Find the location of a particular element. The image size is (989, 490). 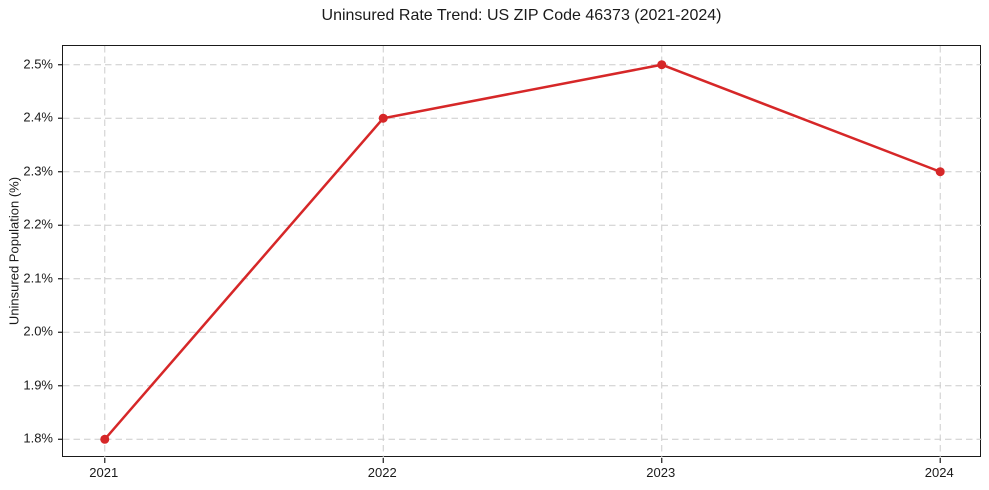

x-tick-label: 2024 is located at coordinates (939, 472).